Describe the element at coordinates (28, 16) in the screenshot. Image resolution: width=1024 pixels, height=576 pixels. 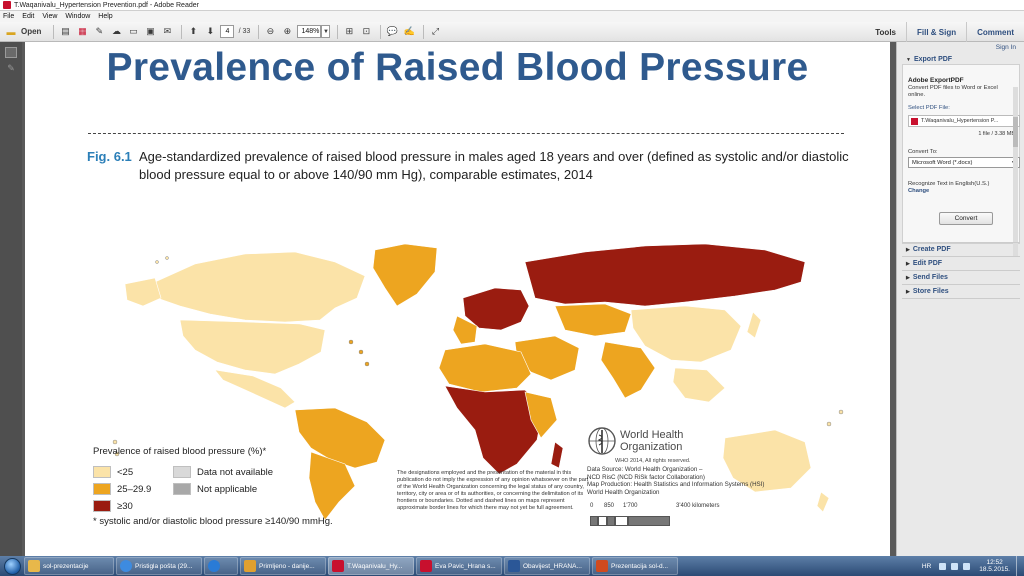
I see `menu-edit: Edit` at that location.